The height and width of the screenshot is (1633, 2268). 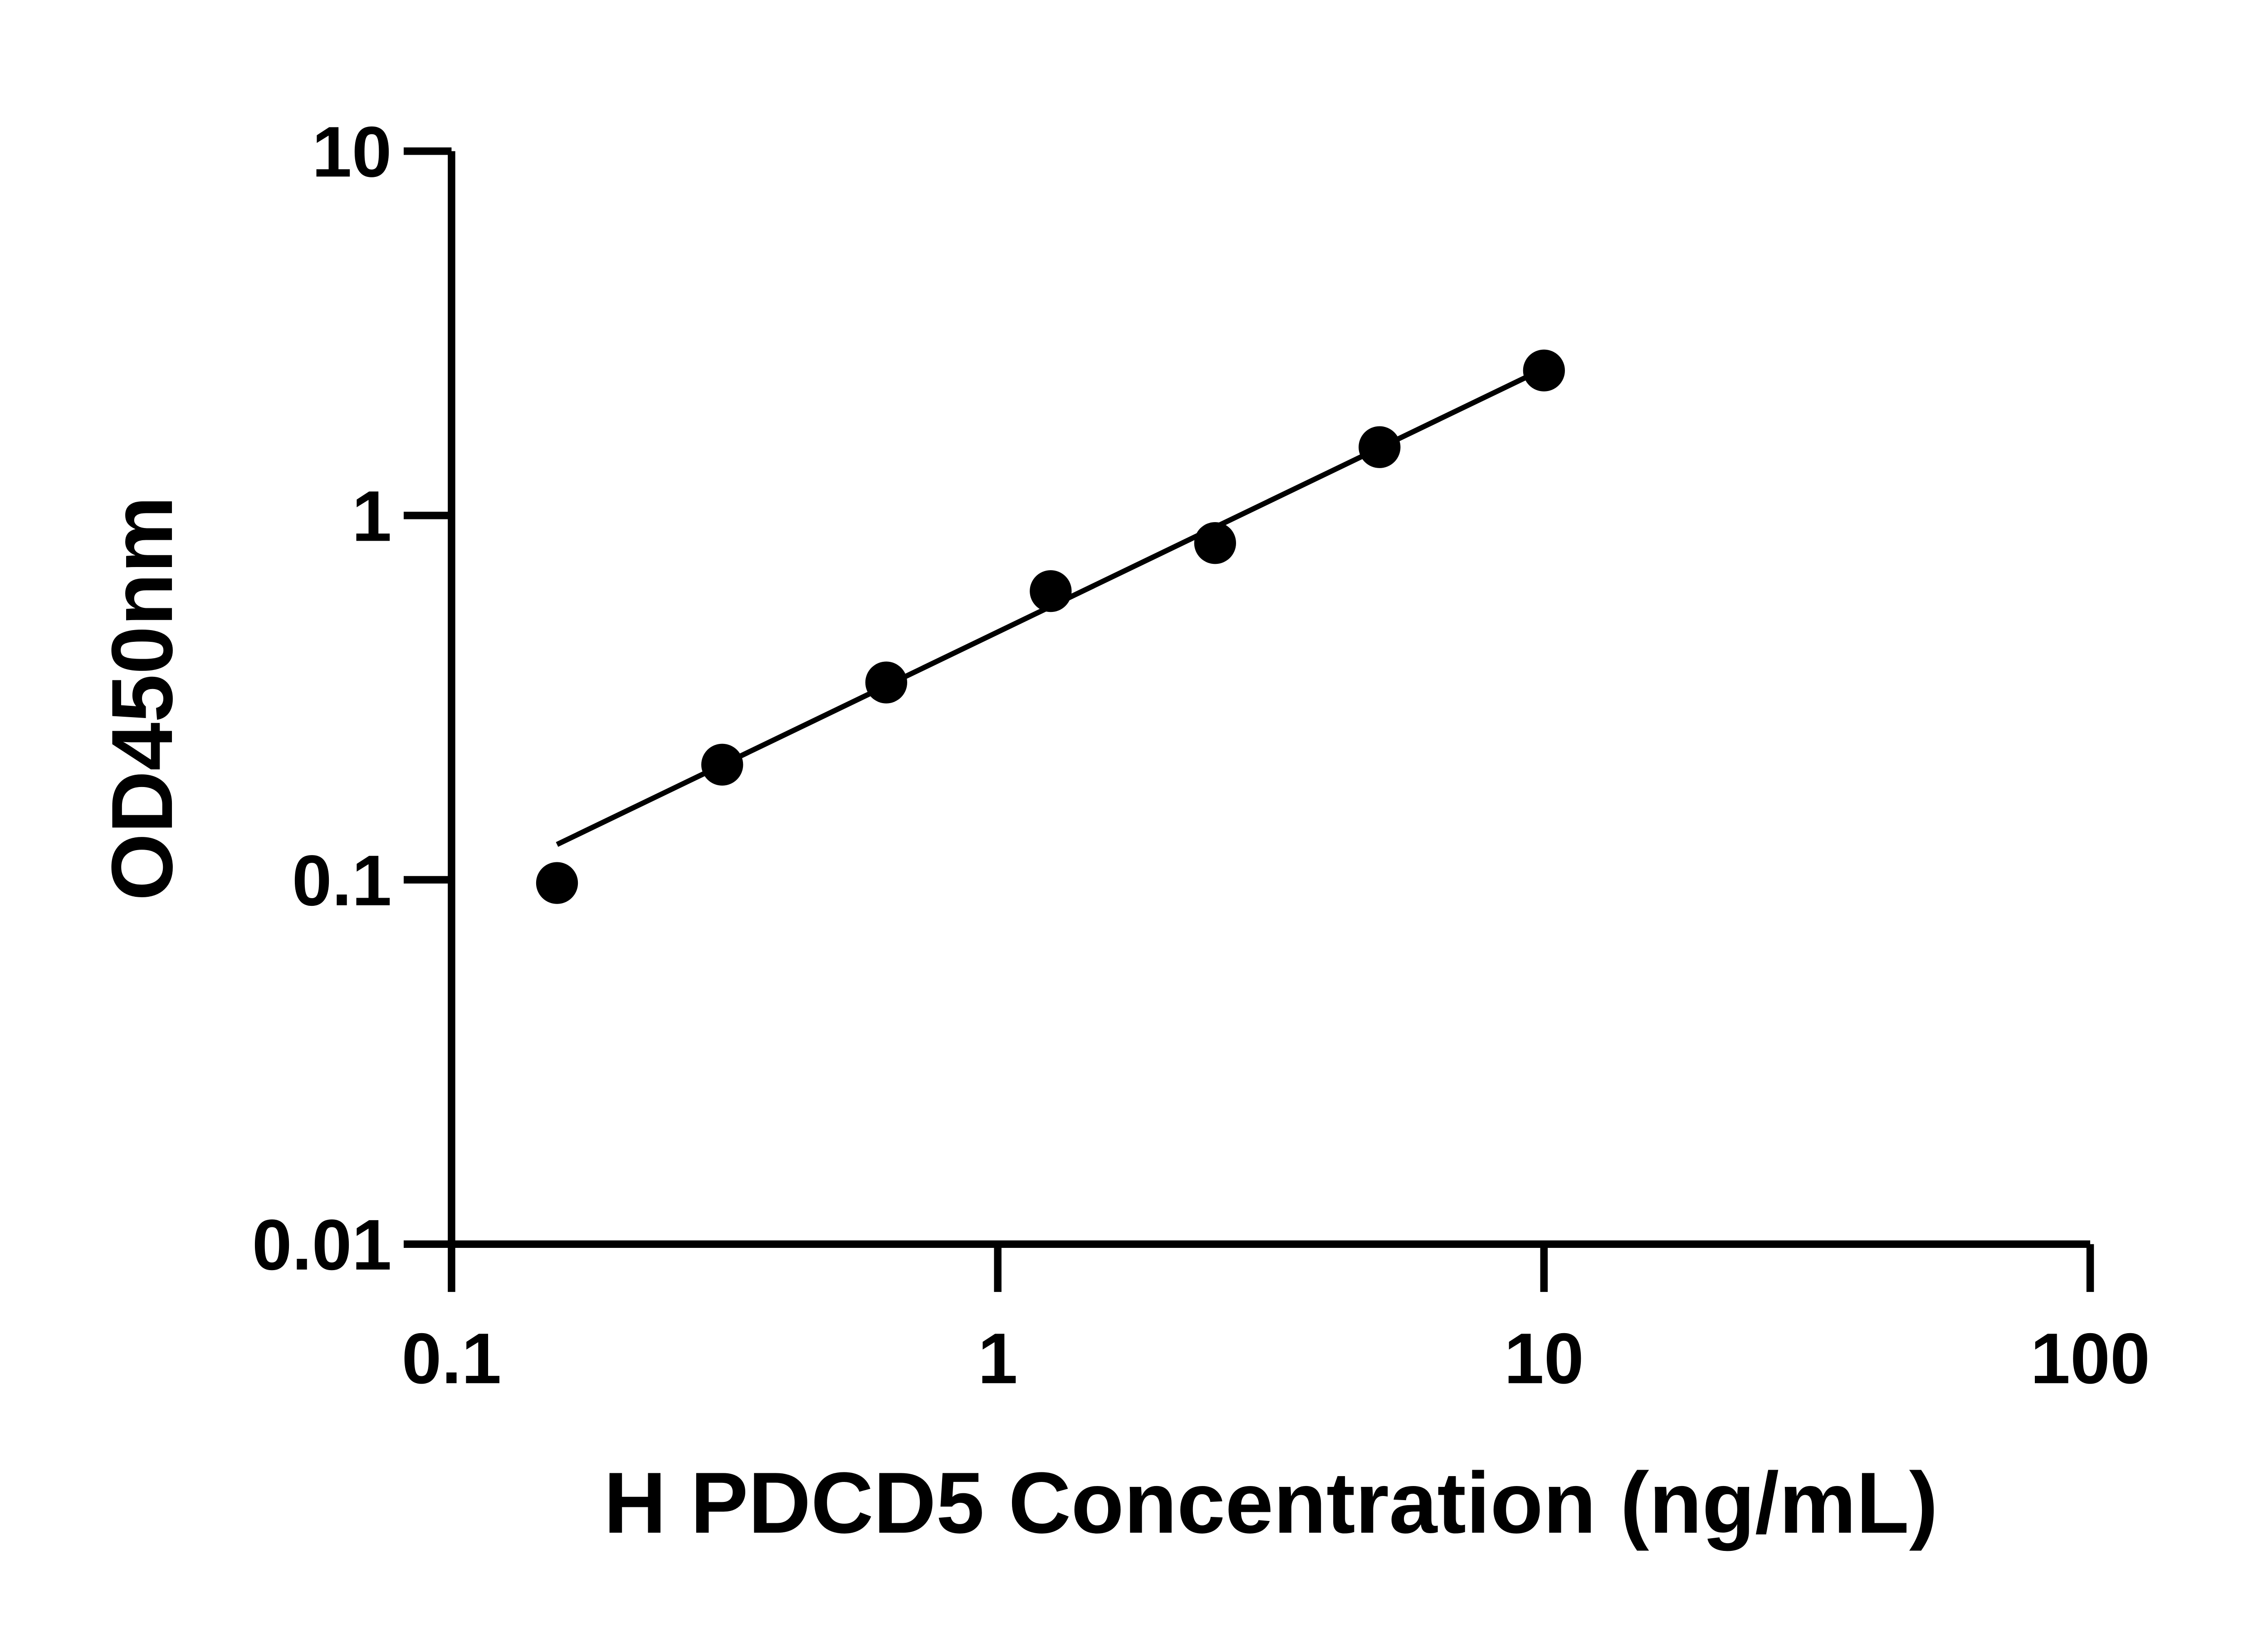 What do you see at coordinates (142, 698) in the screenshot?
I see `y-axis-label: OD450nm` at bounding box center [142, 698].